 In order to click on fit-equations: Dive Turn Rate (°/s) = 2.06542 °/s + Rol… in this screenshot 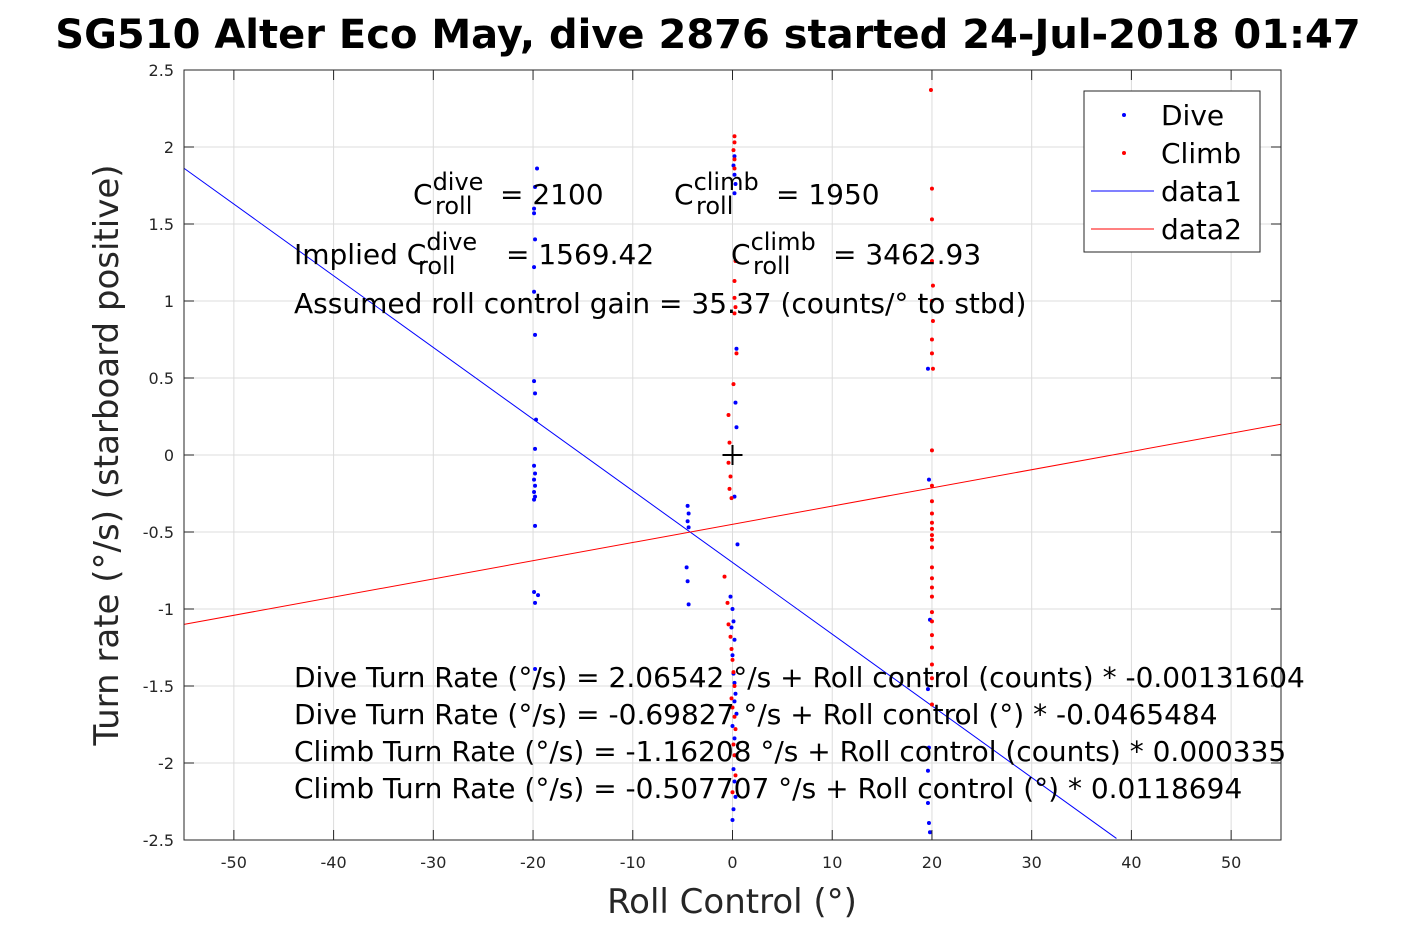, I will do `click(799, 733)`.